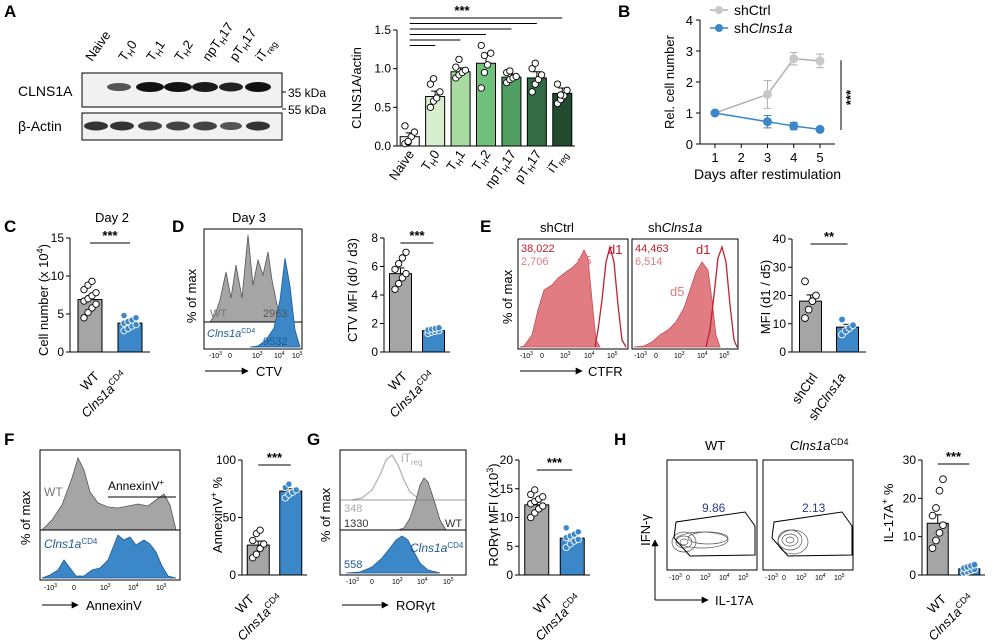 The width and height of the screenshot is (1000, 642). Describe the element at coordinates (714, 157) in the screenshot. I see `x-tick-label: 1` at that location.